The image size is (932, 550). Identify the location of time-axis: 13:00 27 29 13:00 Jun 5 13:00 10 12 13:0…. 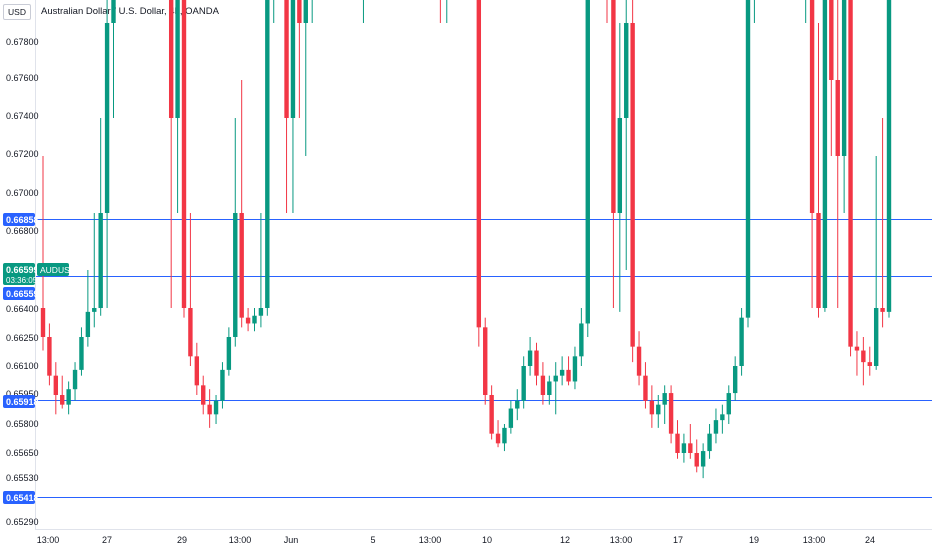
(456, 540).